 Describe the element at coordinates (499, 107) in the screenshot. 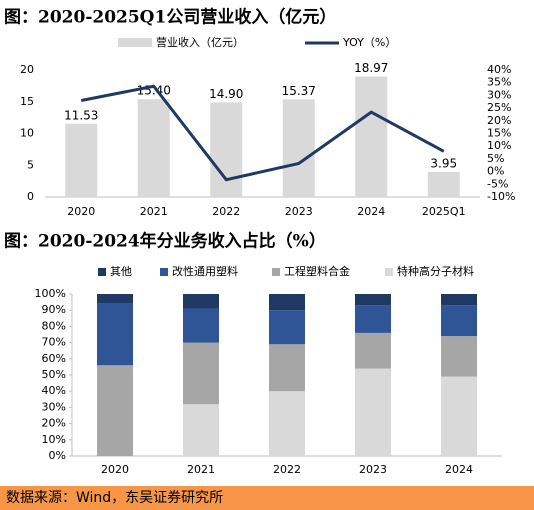

I see `y2-tick-label: 25%` at that location.